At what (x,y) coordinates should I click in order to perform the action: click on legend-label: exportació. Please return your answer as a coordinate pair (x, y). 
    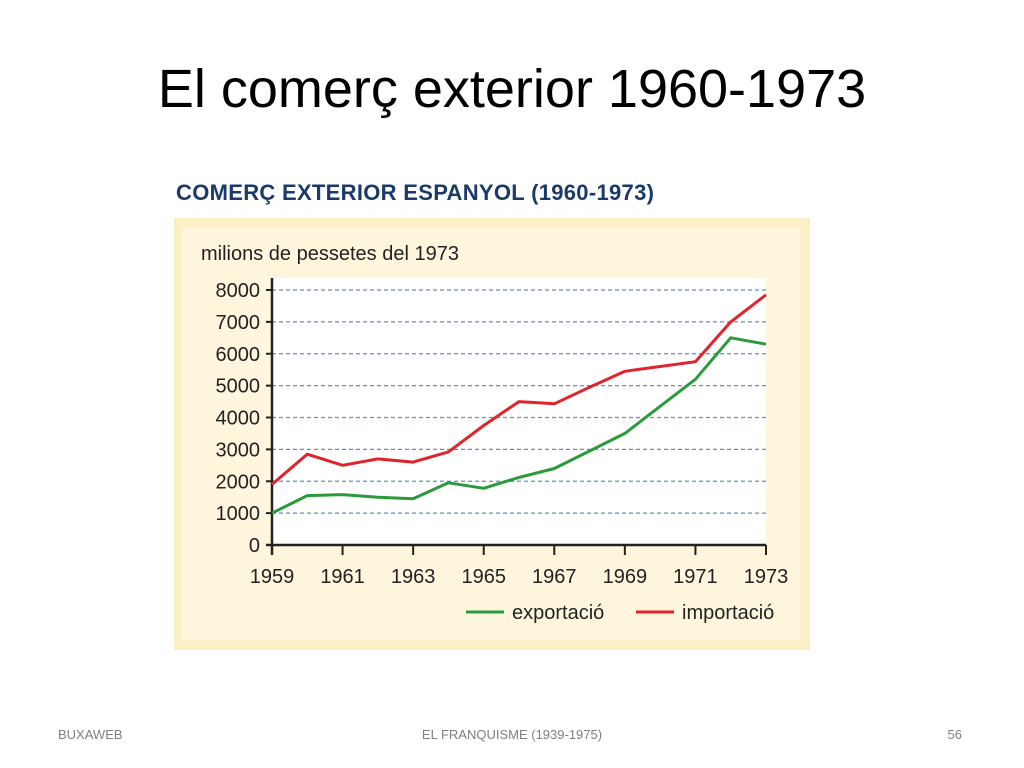
    Looking at the image, I should click on (558, 613).